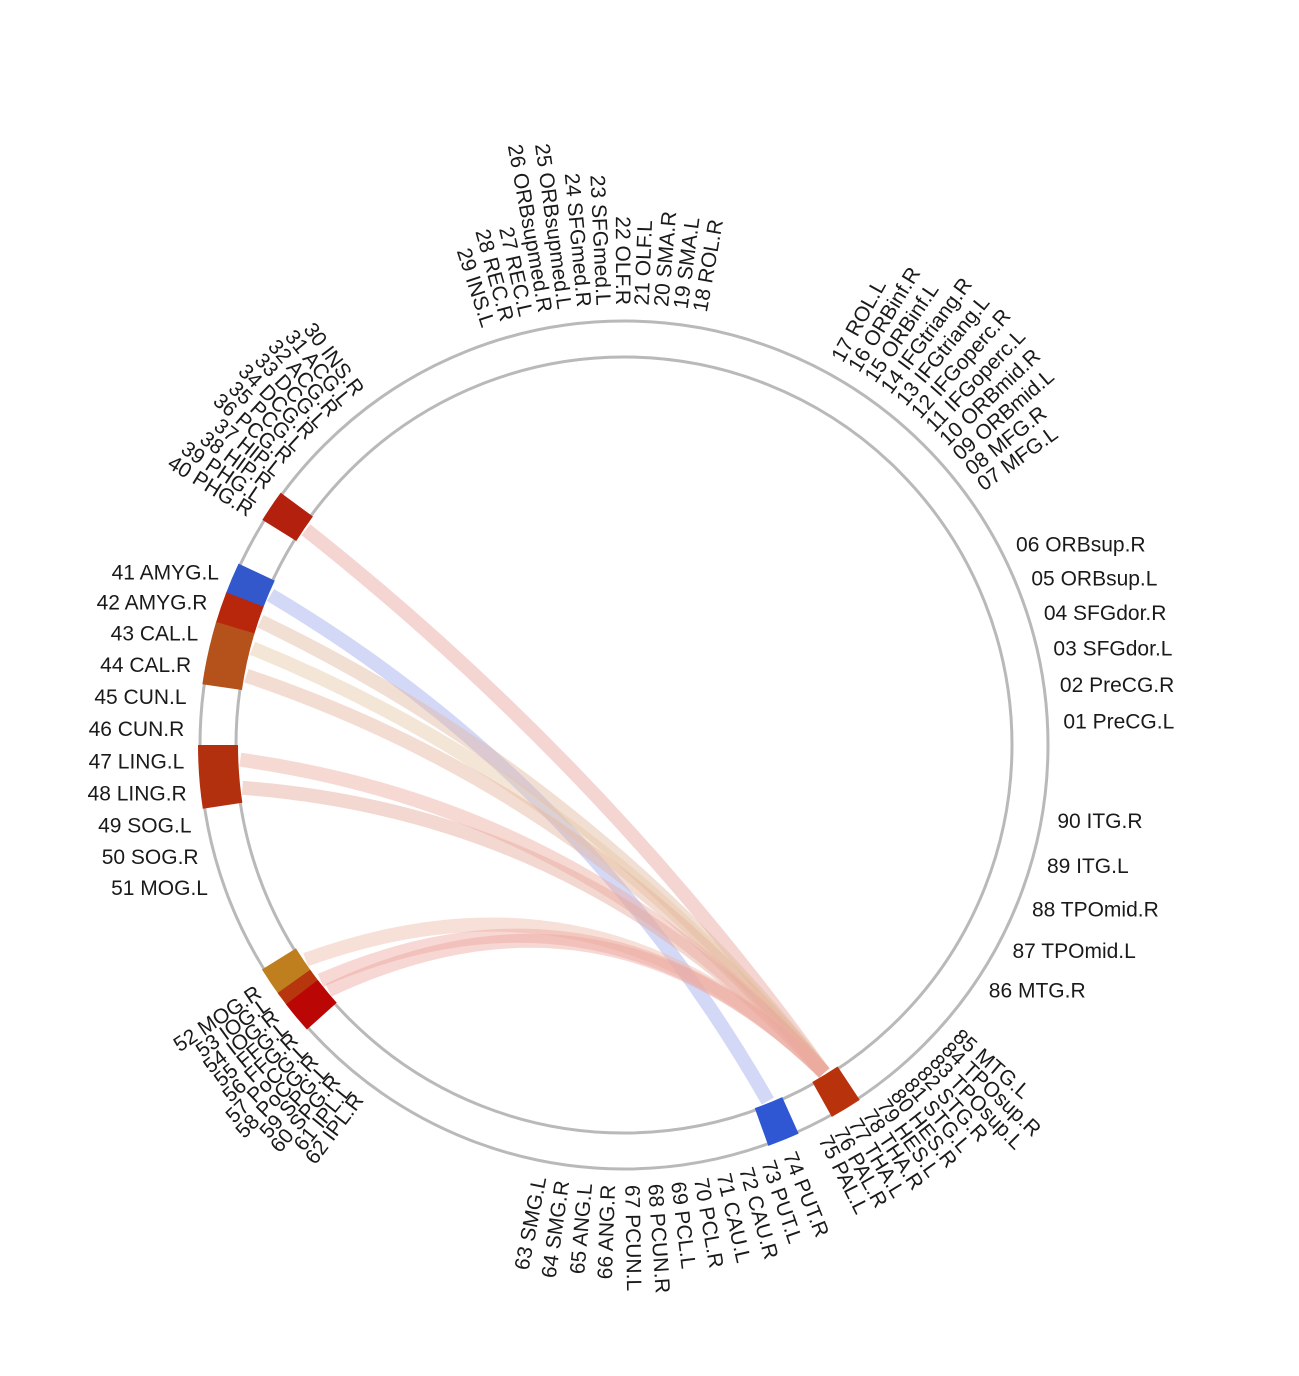 The width and height of the screenshot is (1299, 1376). I want to click on region-label-45: 45 CUN.L, so click(140, 697).